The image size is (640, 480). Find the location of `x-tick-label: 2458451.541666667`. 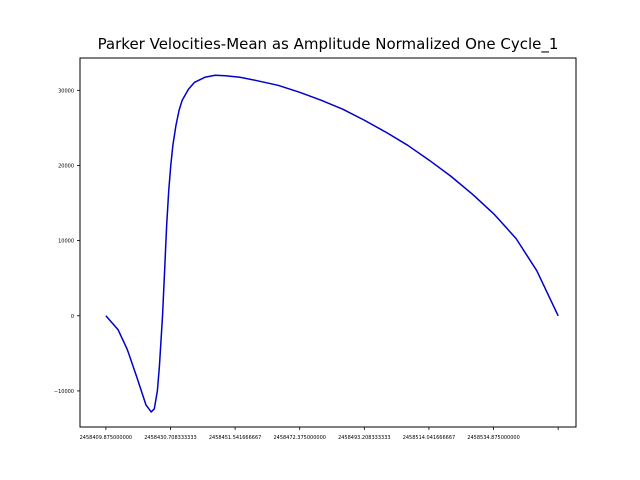

x-tick-label: 2458451.541666667 is located at coordinates (235, 438).